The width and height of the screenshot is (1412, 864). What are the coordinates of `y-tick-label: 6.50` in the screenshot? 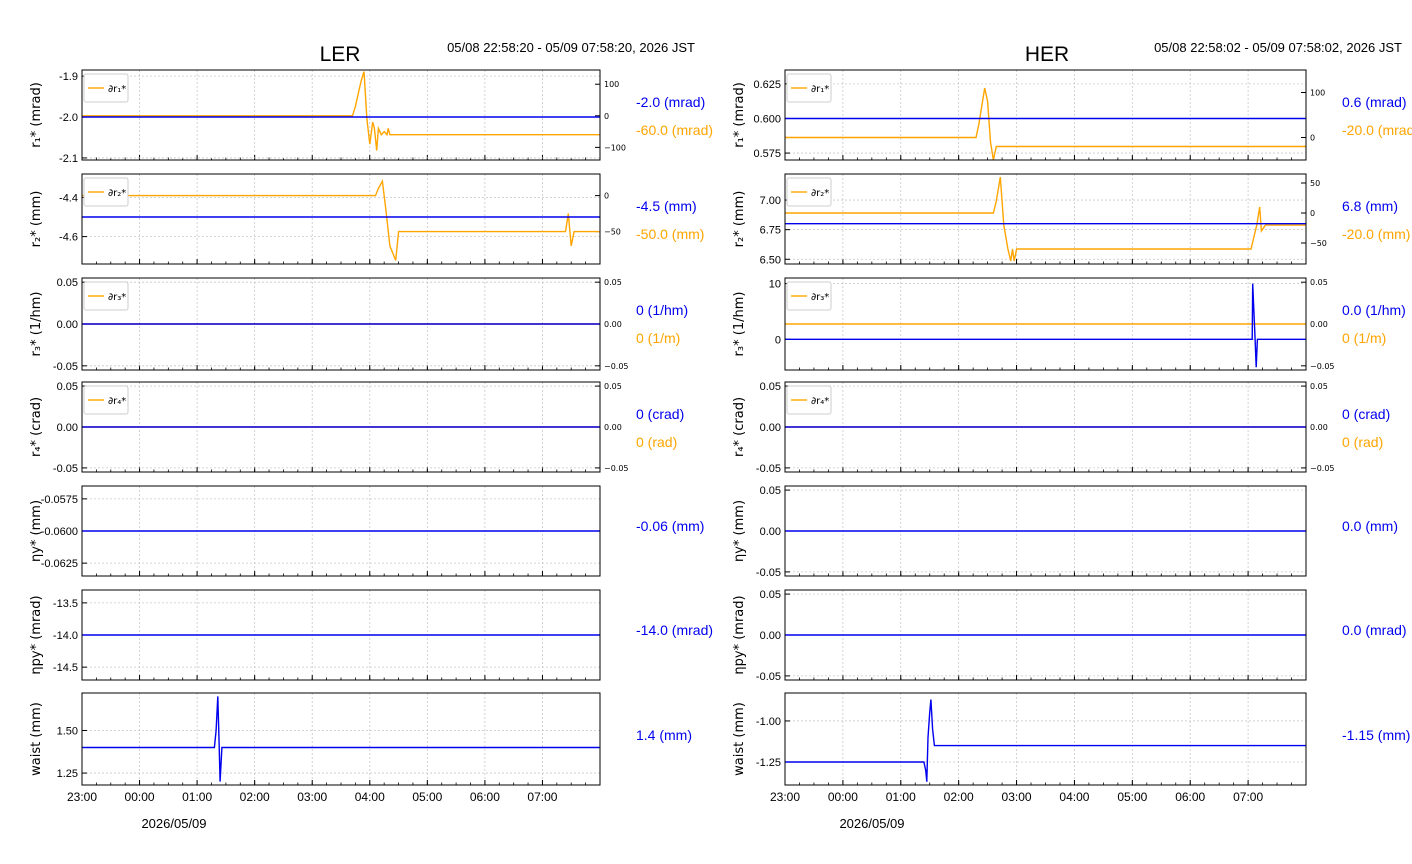 It's located at (770, 260).